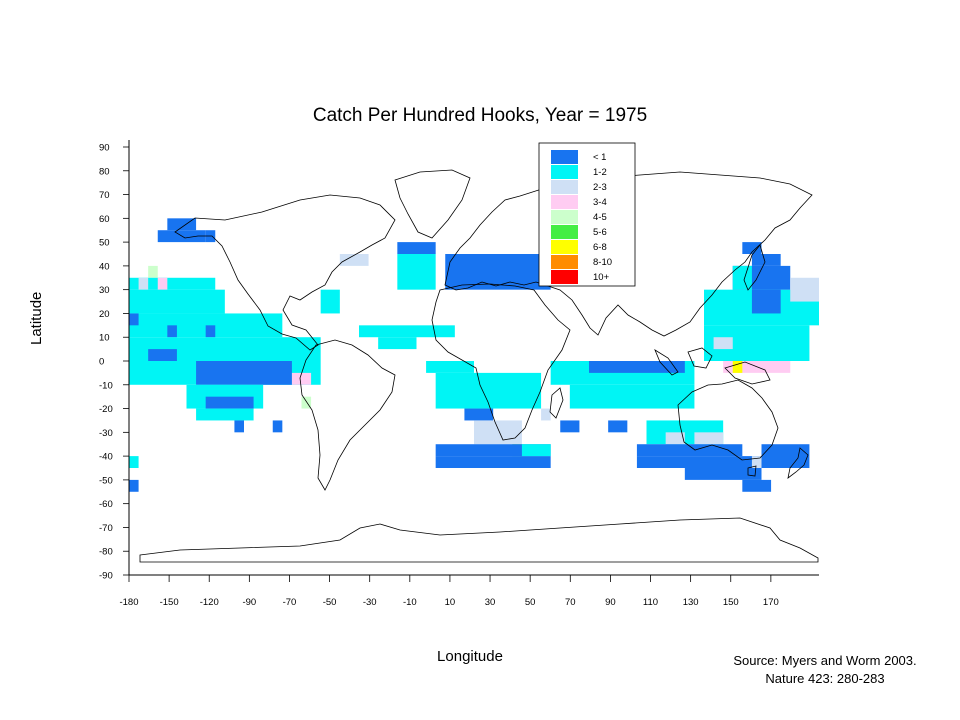 The height and width of the screenshot is (720, 960). Describe the element at coordinates (104, 148) in the screenshot. I see `y-tick-label: 90` at that location.